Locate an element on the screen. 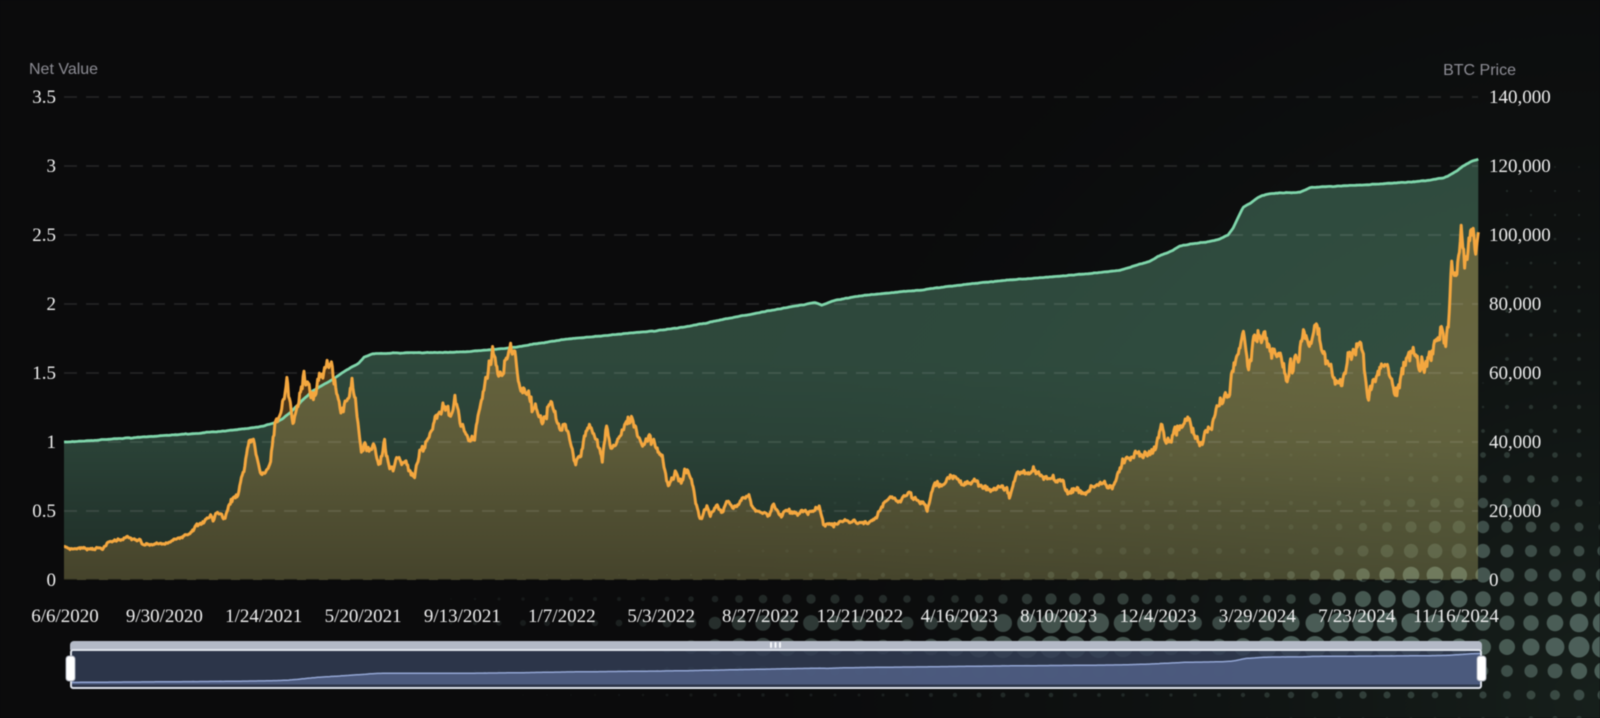  svg-text: 5/3/2022 is located at coordinates (661, 616).